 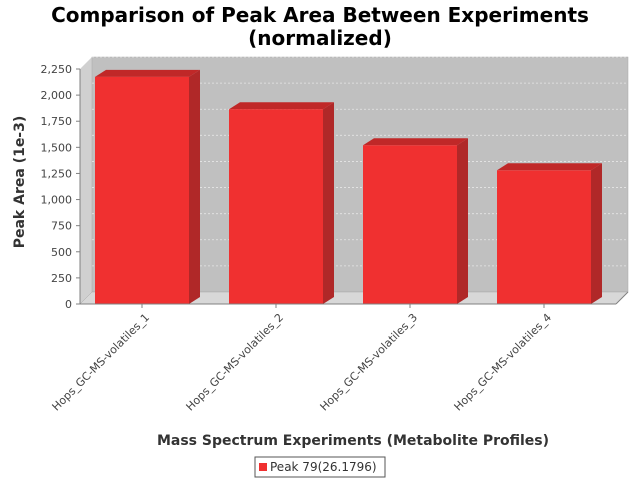 What do you see at coordinates (57, 95) in the screenshot?
I see `y-tick-label: 2,000` at bounding box center [57, 95].